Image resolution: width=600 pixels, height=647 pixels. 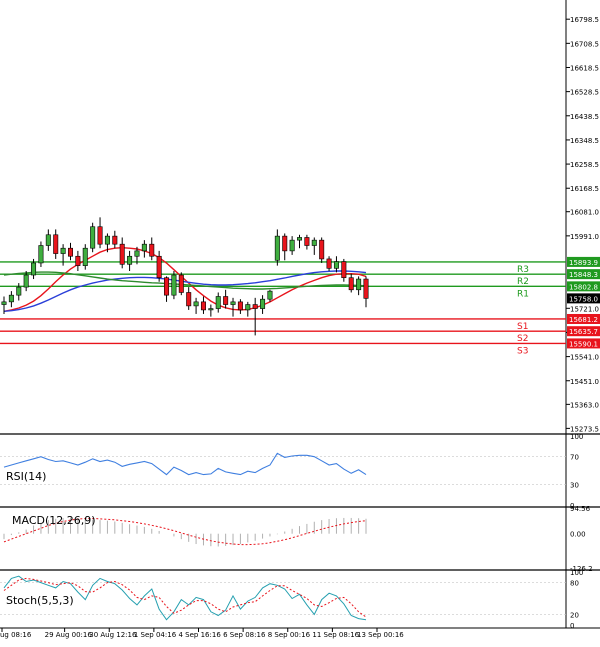 I want to click on price-tick-label: 16528.5, so click(x=584, y=93).